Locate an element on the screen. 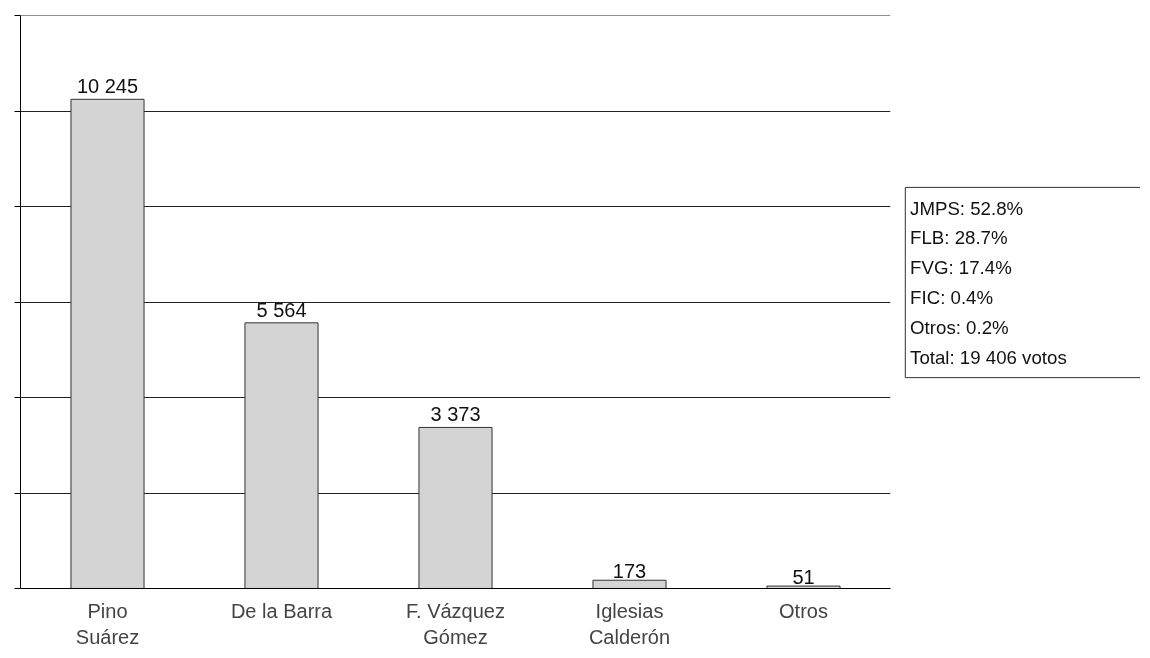 This screenshot has height=658, width=1150. text: Total: 19 406 votos is located at coordinates (988, 357).